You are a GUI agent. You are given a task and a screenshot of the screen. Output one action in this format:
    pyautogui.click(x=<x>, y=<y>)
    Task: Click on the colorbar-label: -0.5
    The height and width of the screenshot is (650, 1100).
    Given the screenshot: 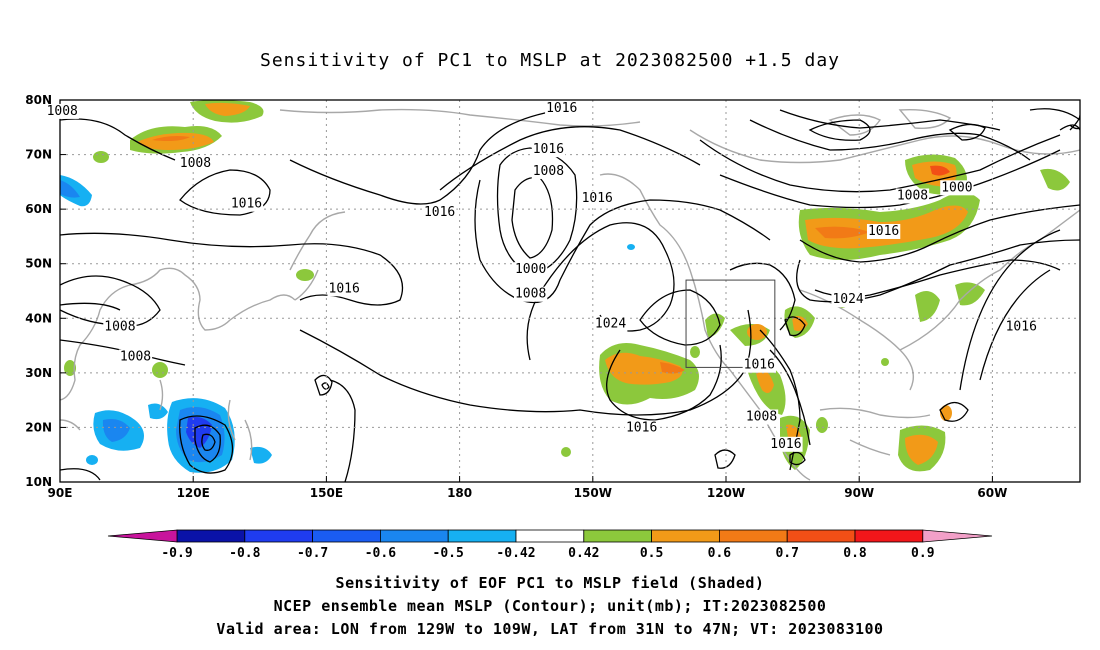 What is the action you would take?
    pyautogui.click(x=448, y=553)
    